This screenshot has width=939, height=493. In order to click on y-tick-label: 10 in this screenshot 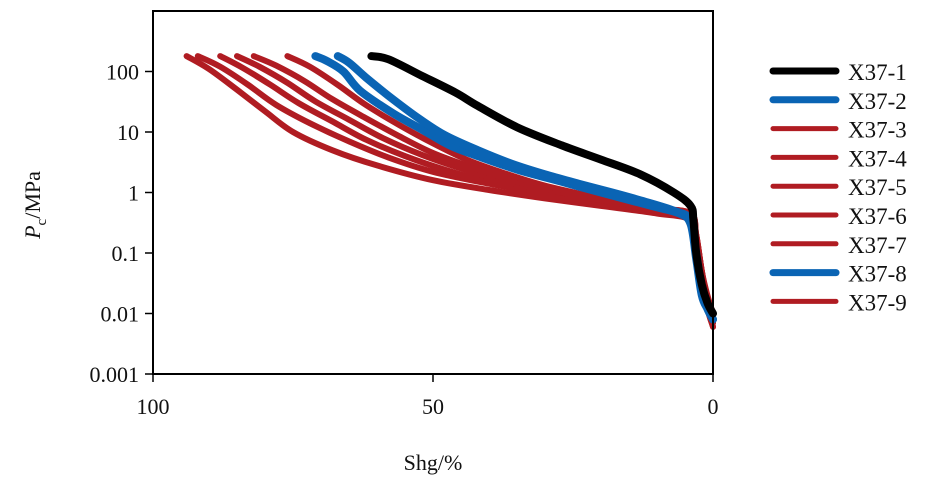, I will do `click(128, 132)`.